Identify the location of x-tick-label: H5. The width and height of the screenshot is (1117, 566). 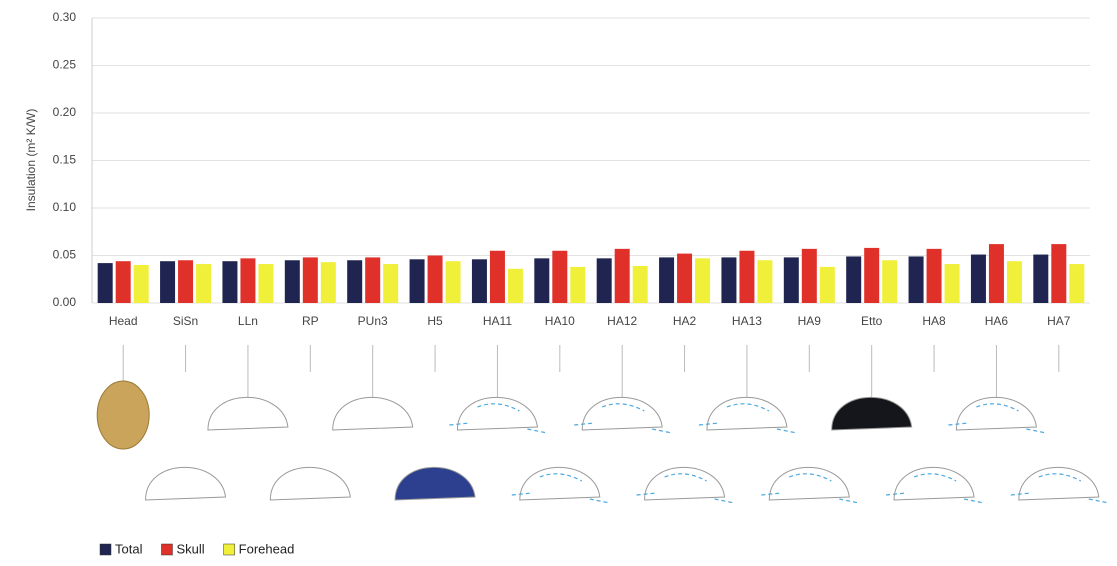
(435, 321).